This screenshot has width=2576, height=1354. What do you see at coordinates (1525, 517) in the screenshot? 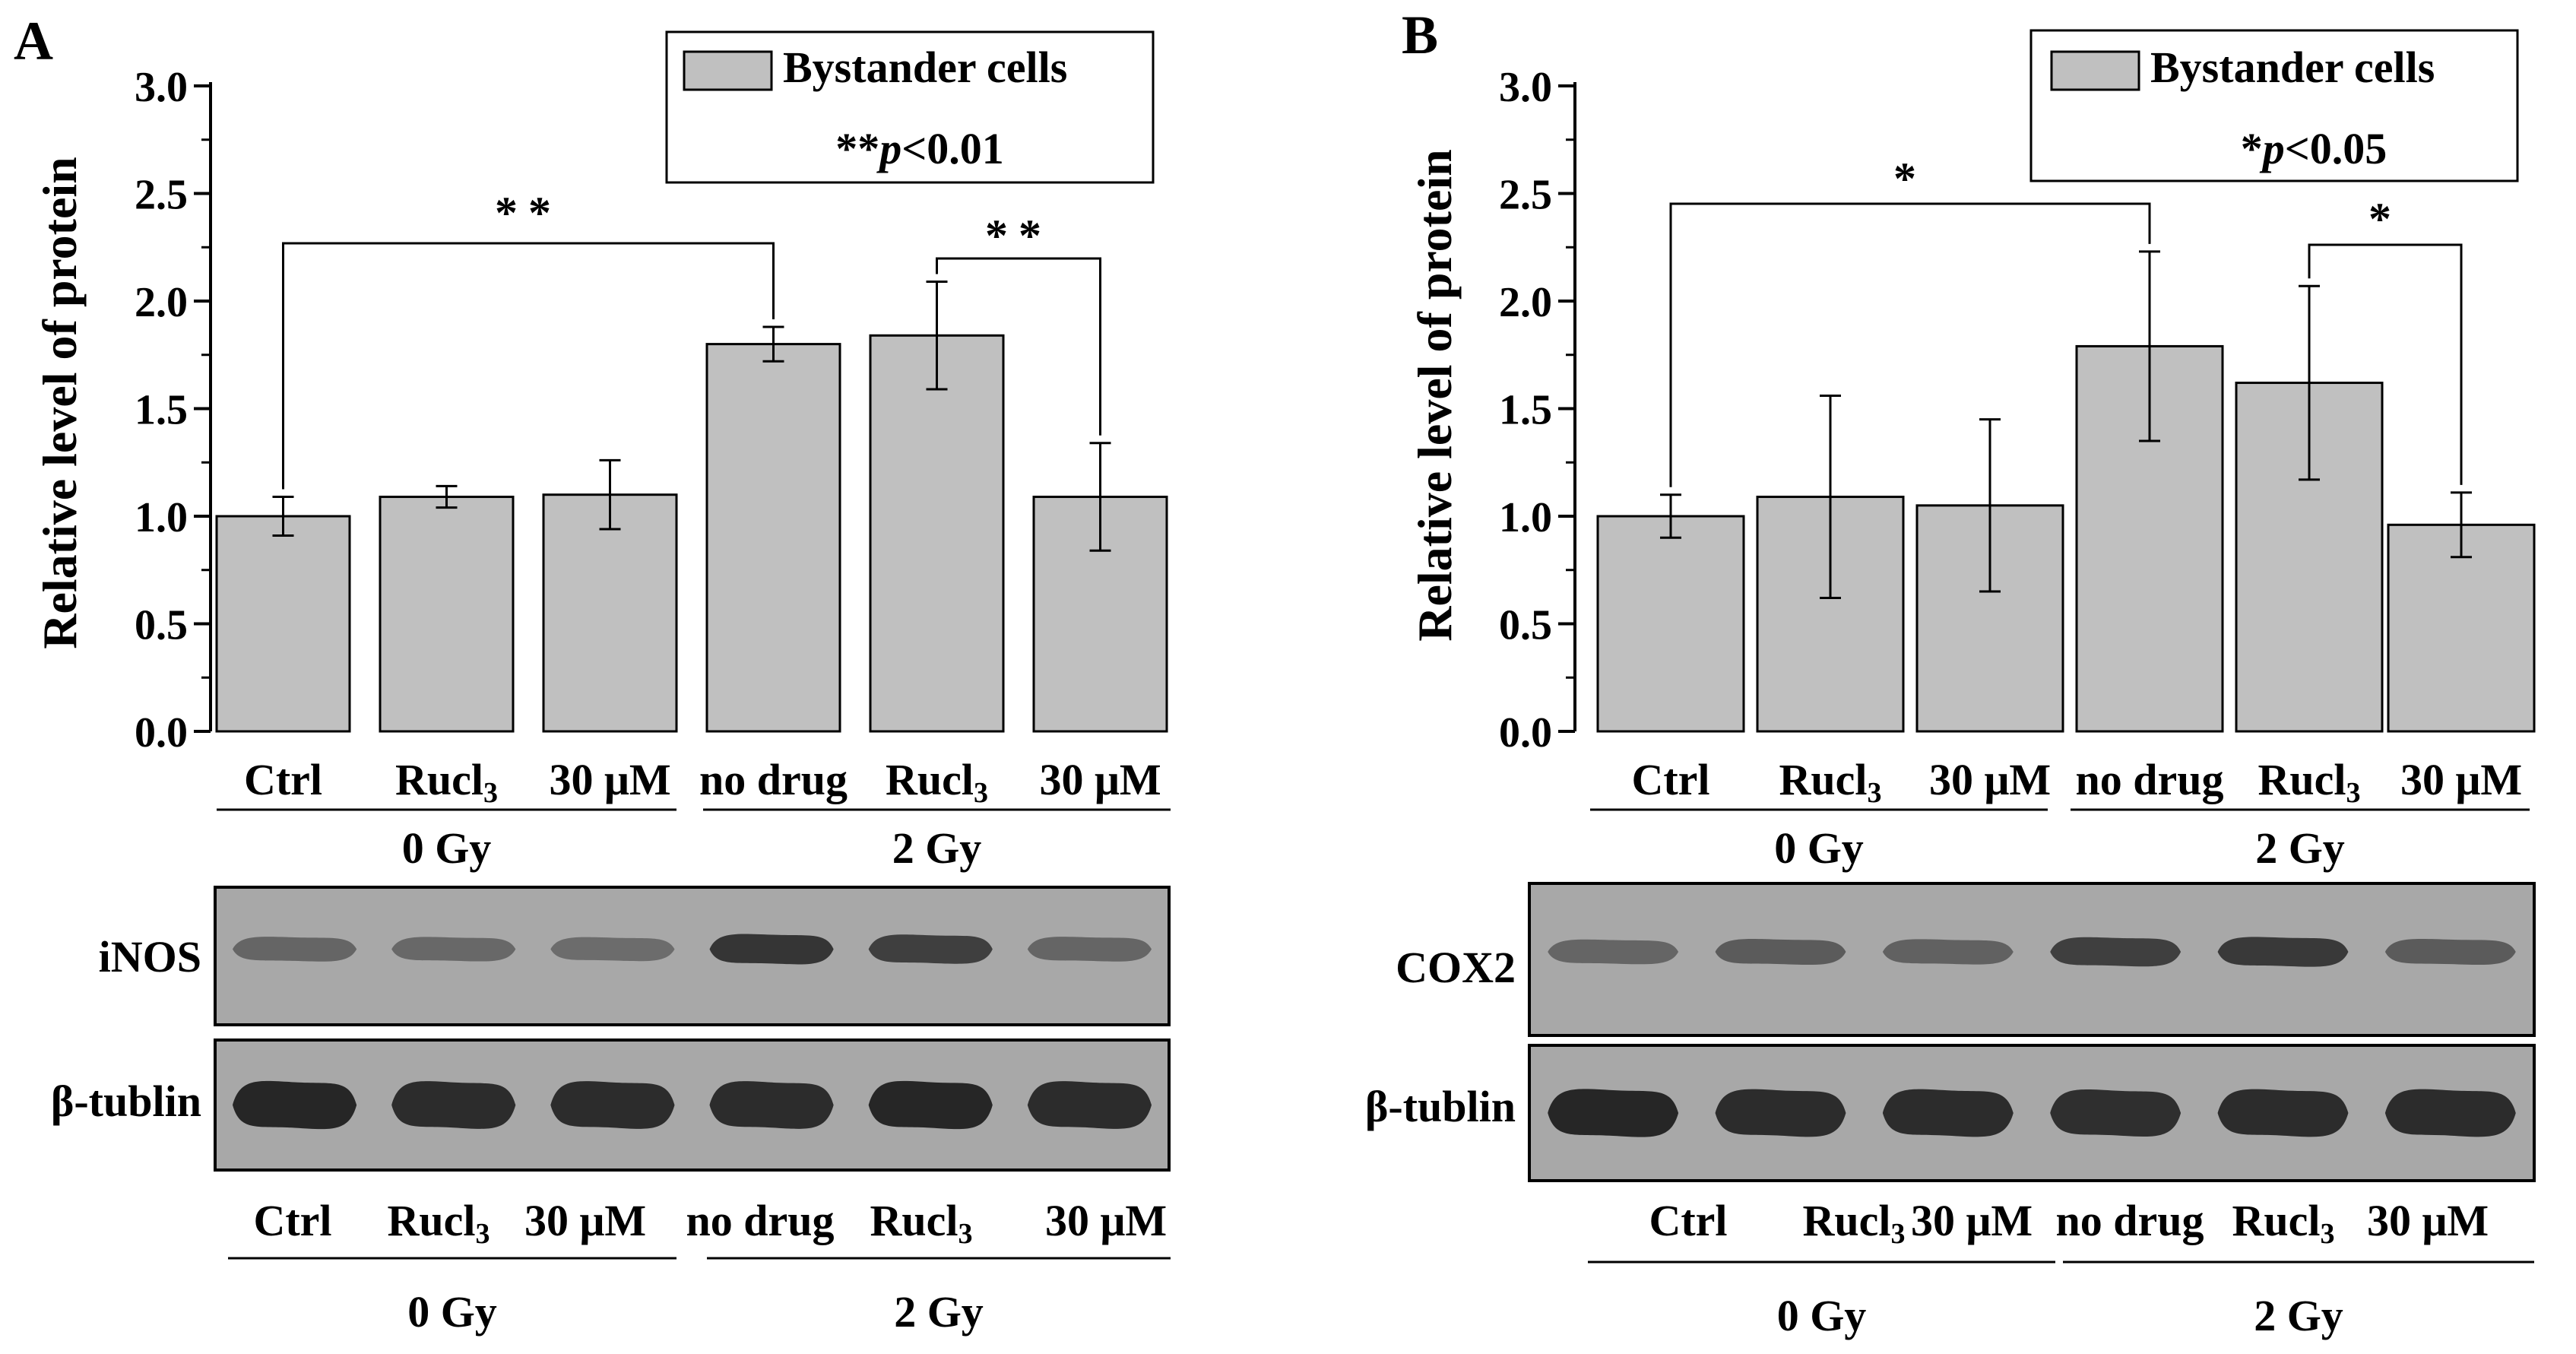
I see `panel-b-y-tick-label: 1.0` at bounding box center [1525, 517].